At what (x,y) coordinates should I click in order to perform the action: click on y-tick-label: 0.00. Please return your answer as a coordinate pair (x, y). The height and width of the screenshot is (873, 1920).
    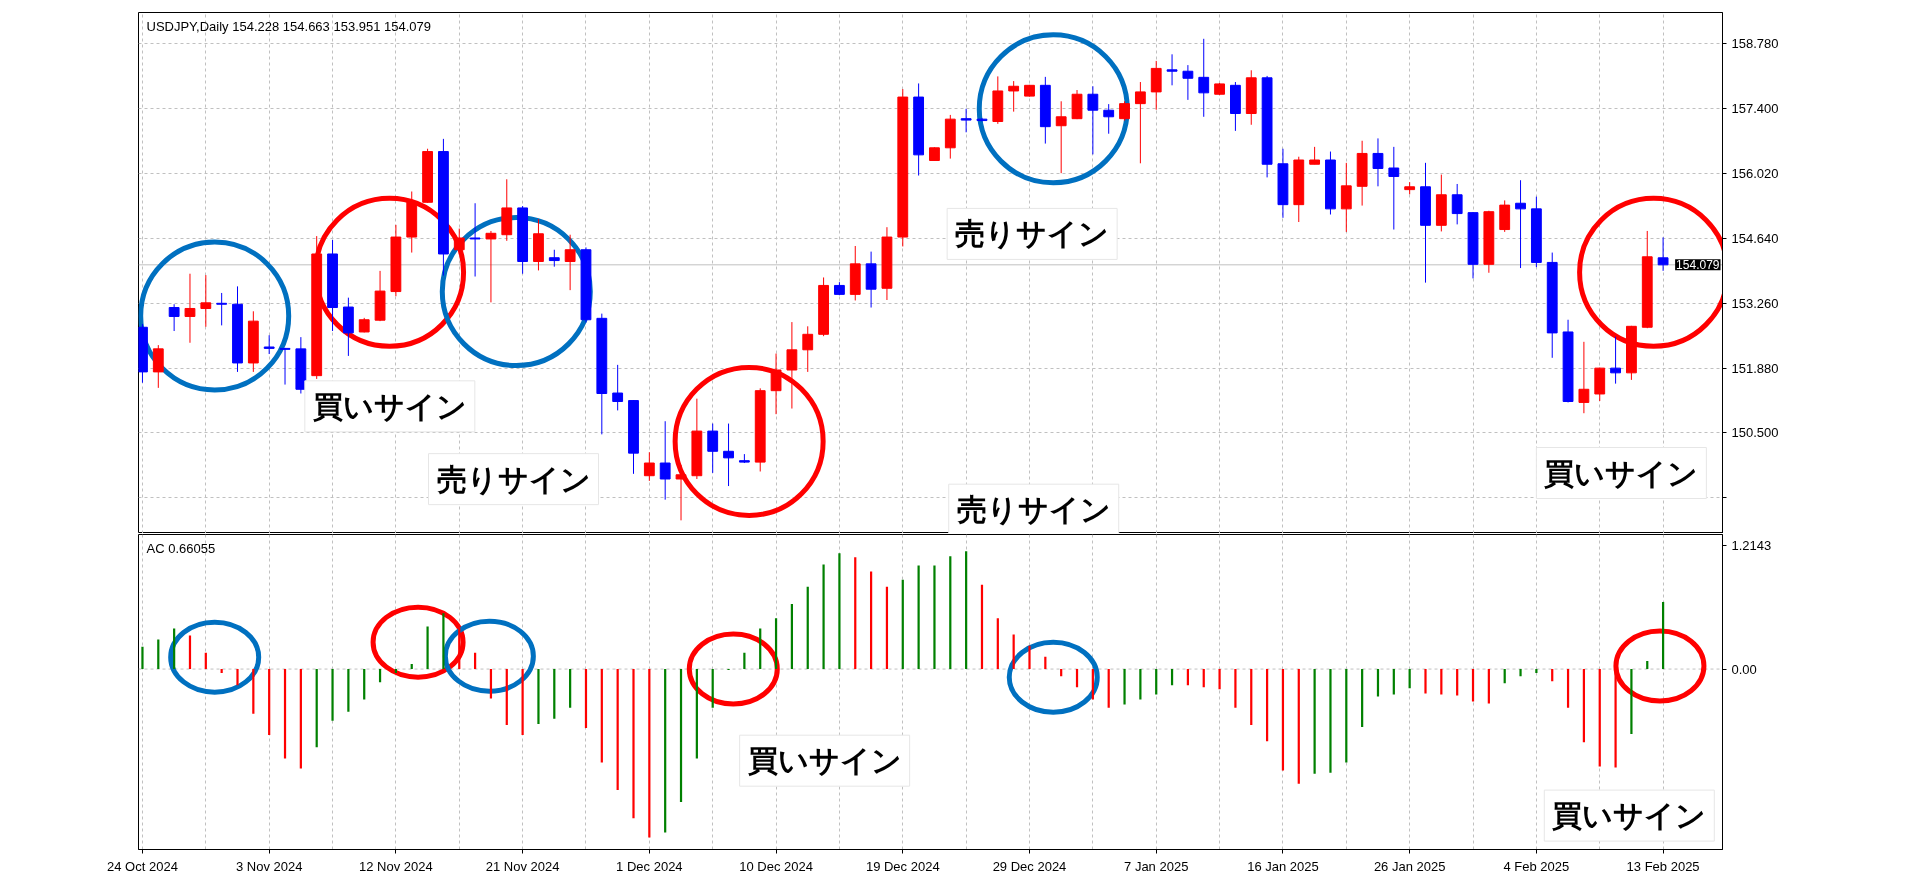
    Looking at the image, I should click on (1744, 669).